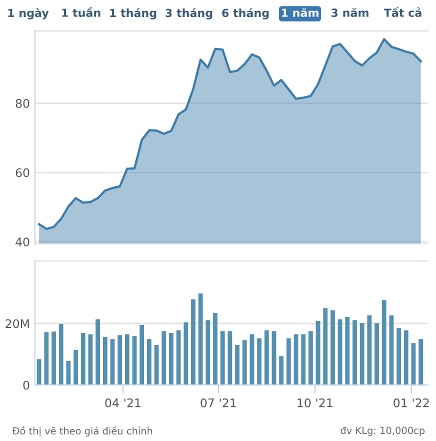 Image resolution: width=436 pixels, height=441 pixels. Describe the element at coordinates (82, 431) in the screenshot. I see `text: Đồ thị vẽ theo giá điều chỉnh` at that location.